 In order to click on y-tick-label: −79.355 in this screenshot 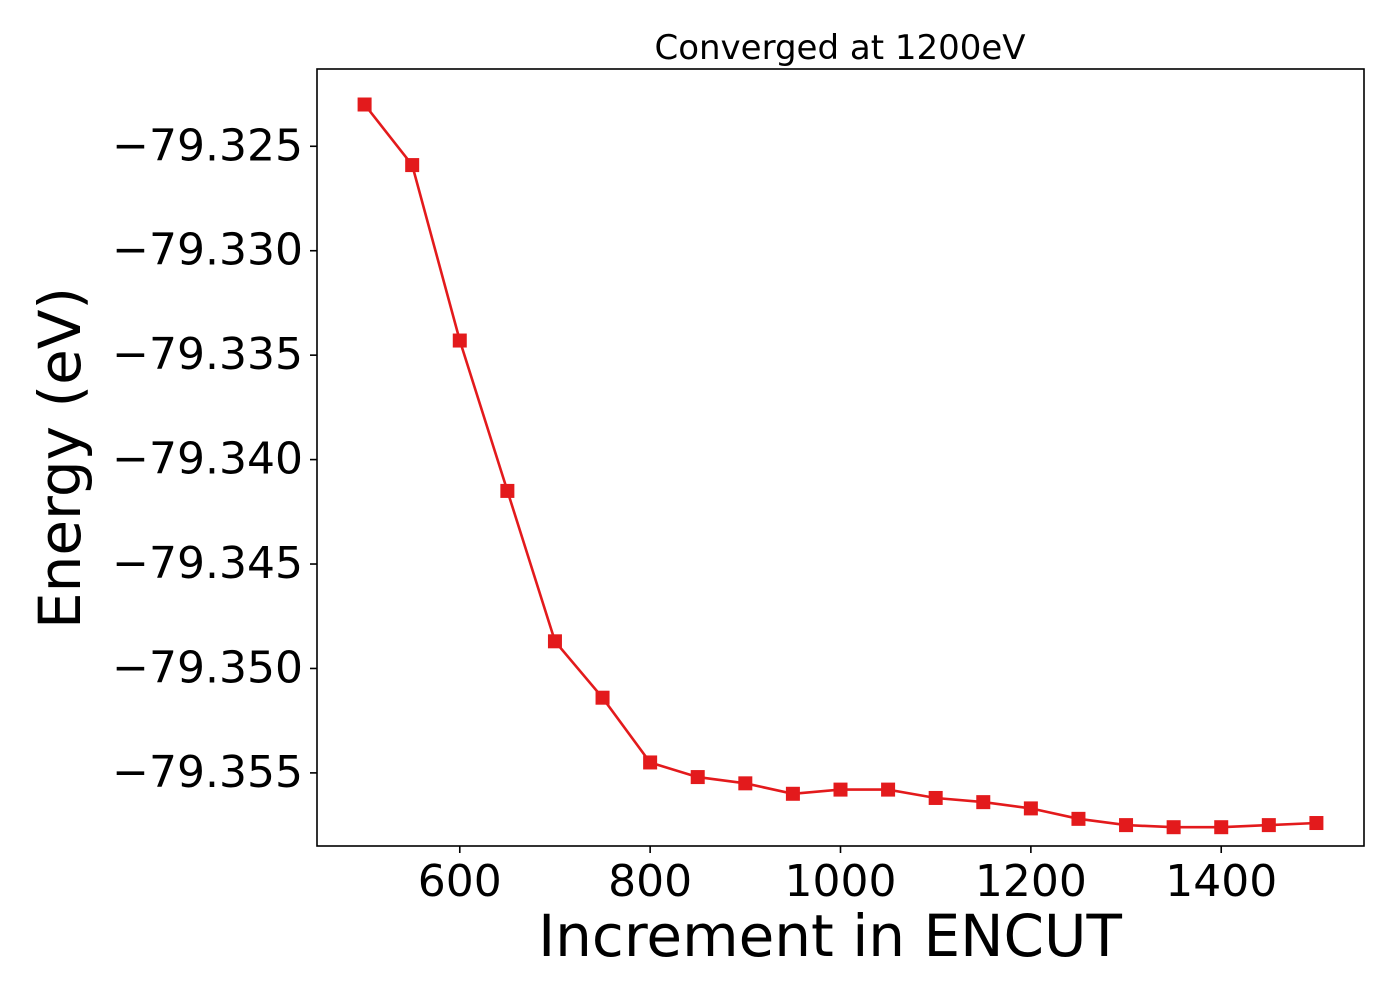, I will do `click(207, 772)`.